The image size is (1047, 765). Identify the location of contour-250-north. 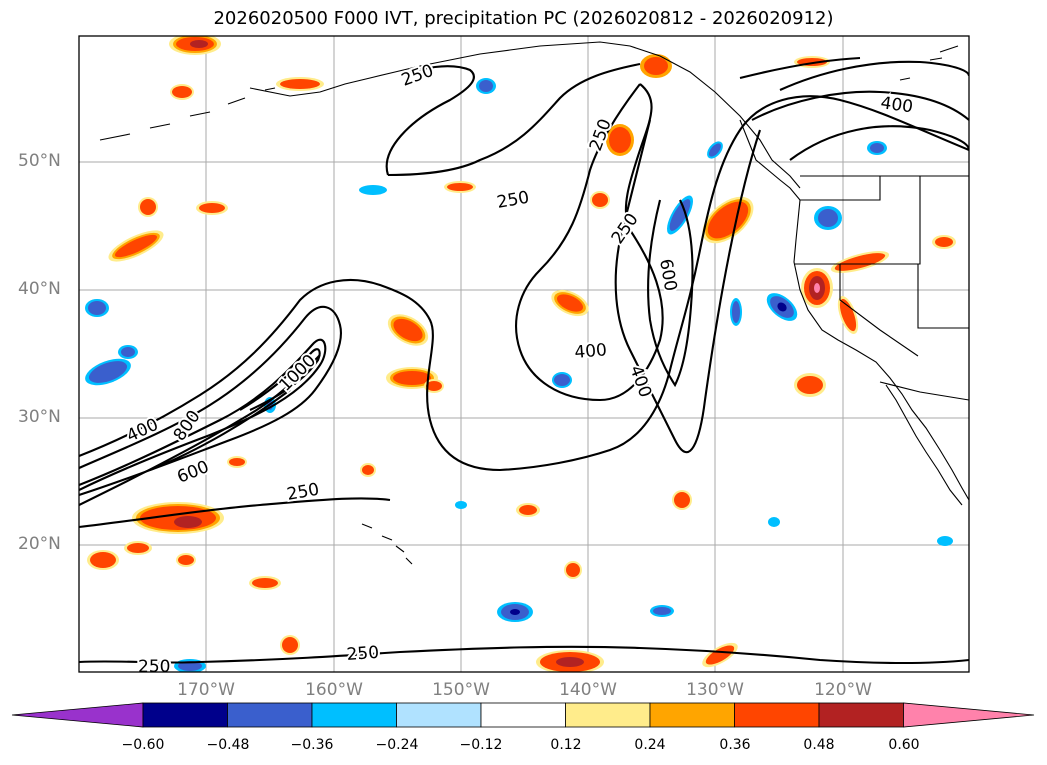
(513, 119).